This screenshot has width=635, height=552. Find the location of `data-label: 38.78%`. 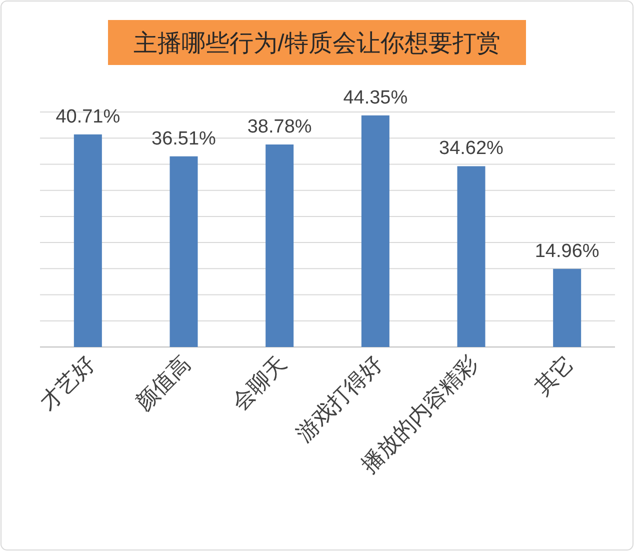

data-label: 38.78% is located at coordinates (279, 127).